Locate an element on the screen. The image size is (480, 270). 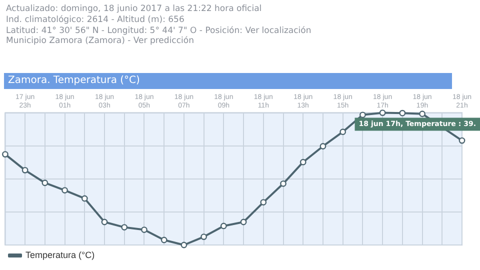
legend-label: Temperatura (°C) is located at coordinates (60, 255).